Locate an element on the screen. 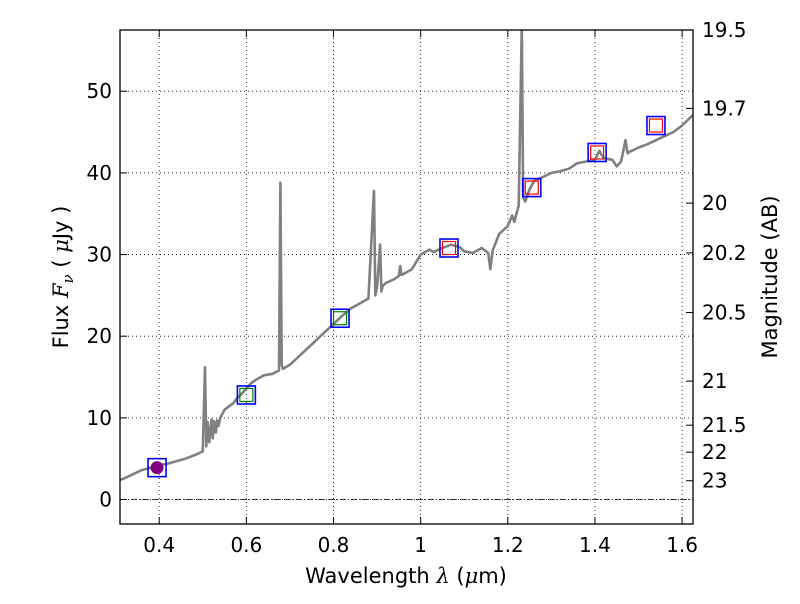 This screenshot has width=800, height=604. y-tick-label: 50 is located at coordinates (99, 91).